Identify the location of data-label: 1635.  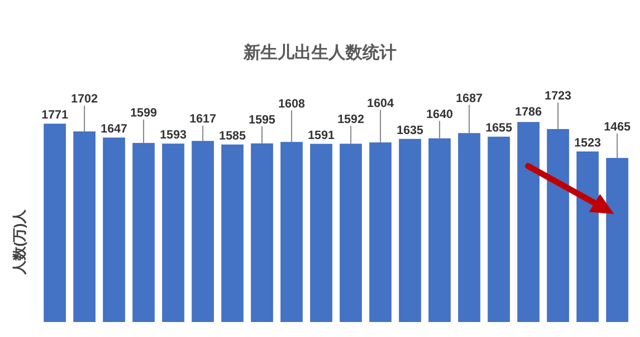
(410, 129).